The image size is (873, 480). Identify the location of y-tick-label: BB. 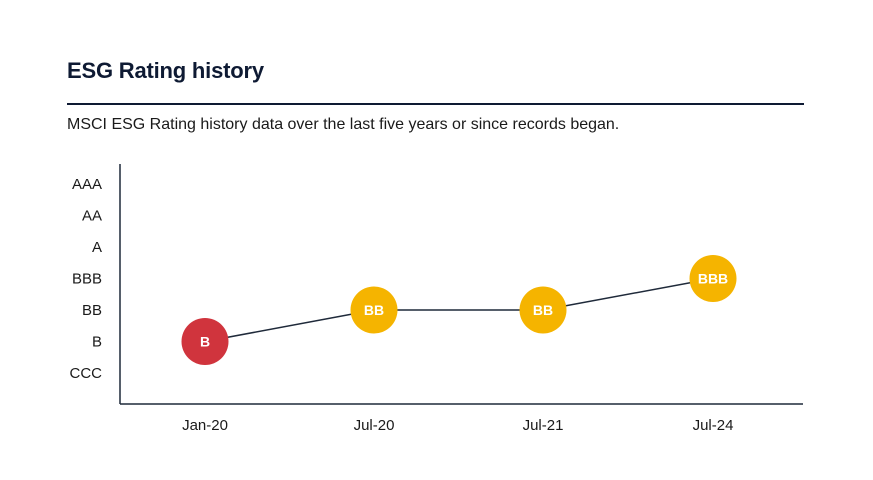
(92, 310).